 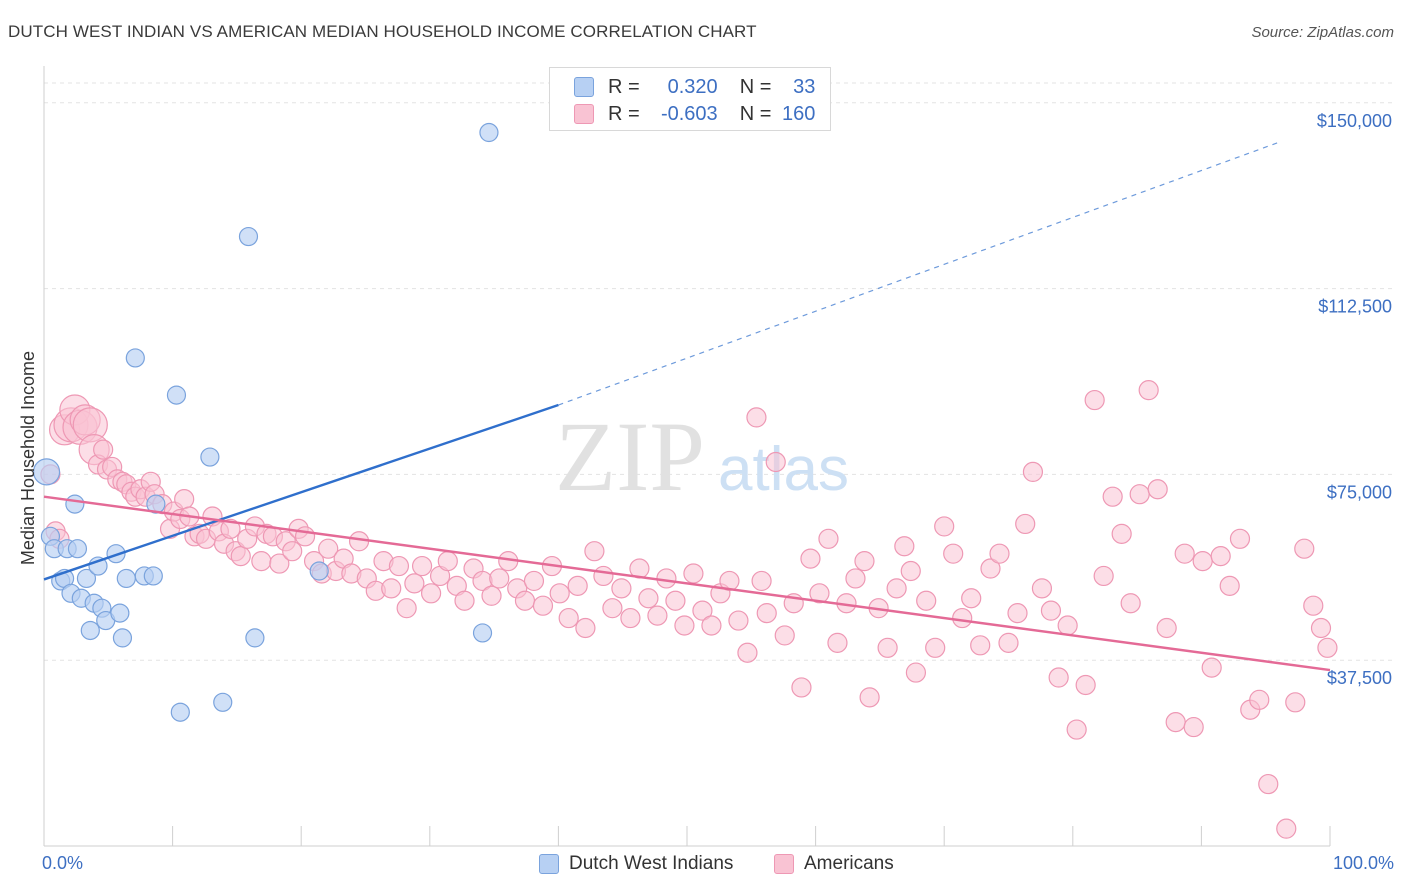 What do you see at coordinates (1359, 678) in the screenshot?
I see `y-tick-label: $37,500` at bounding box center [1359, 678].